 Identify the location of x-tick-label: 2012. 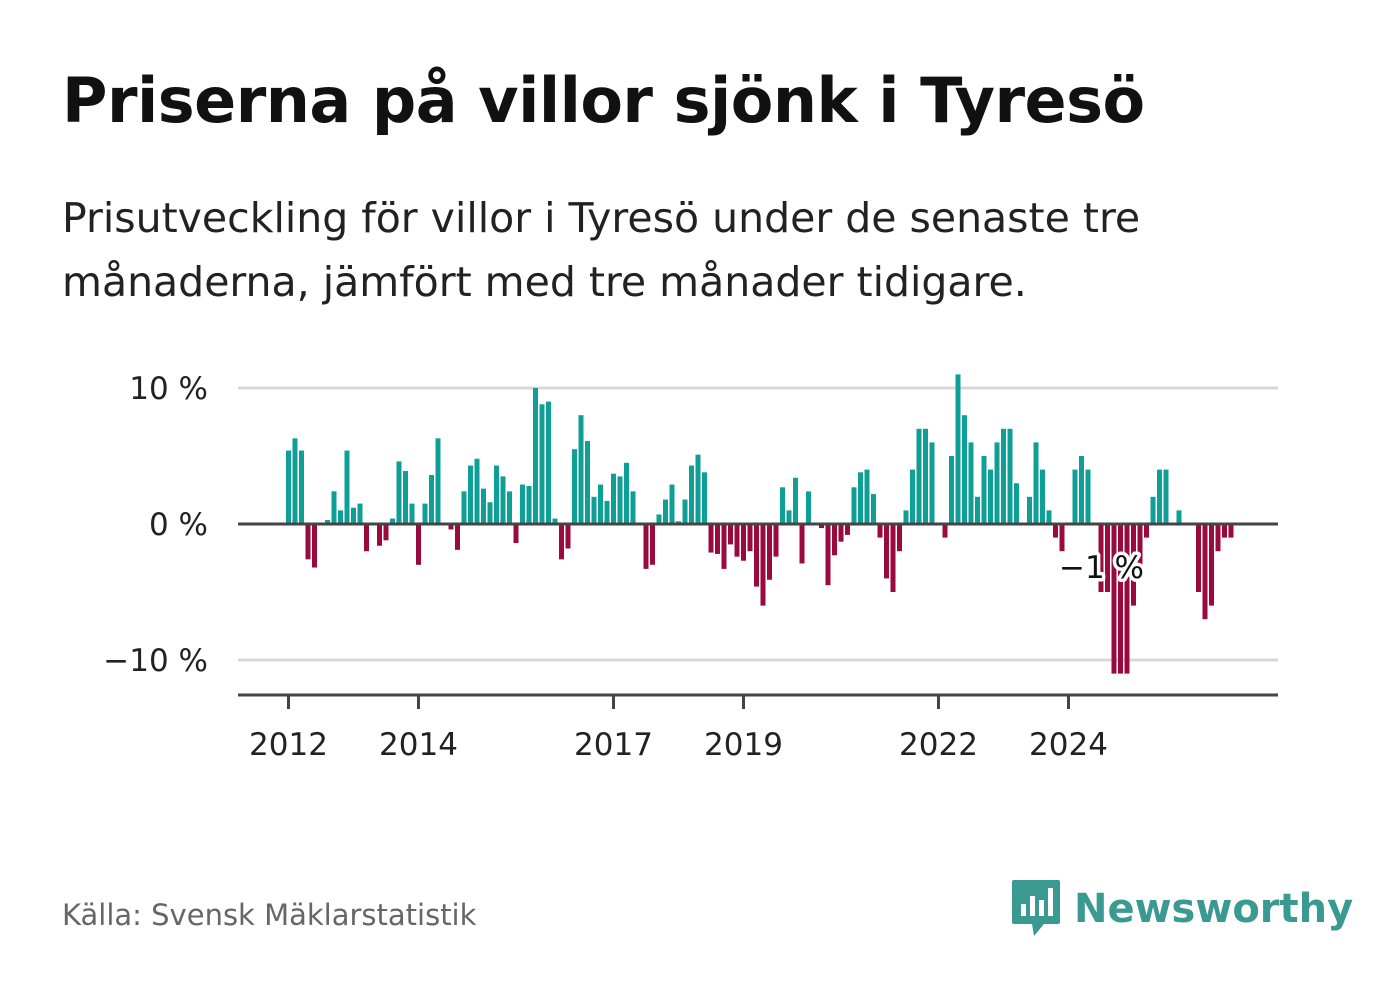
(288, 745).